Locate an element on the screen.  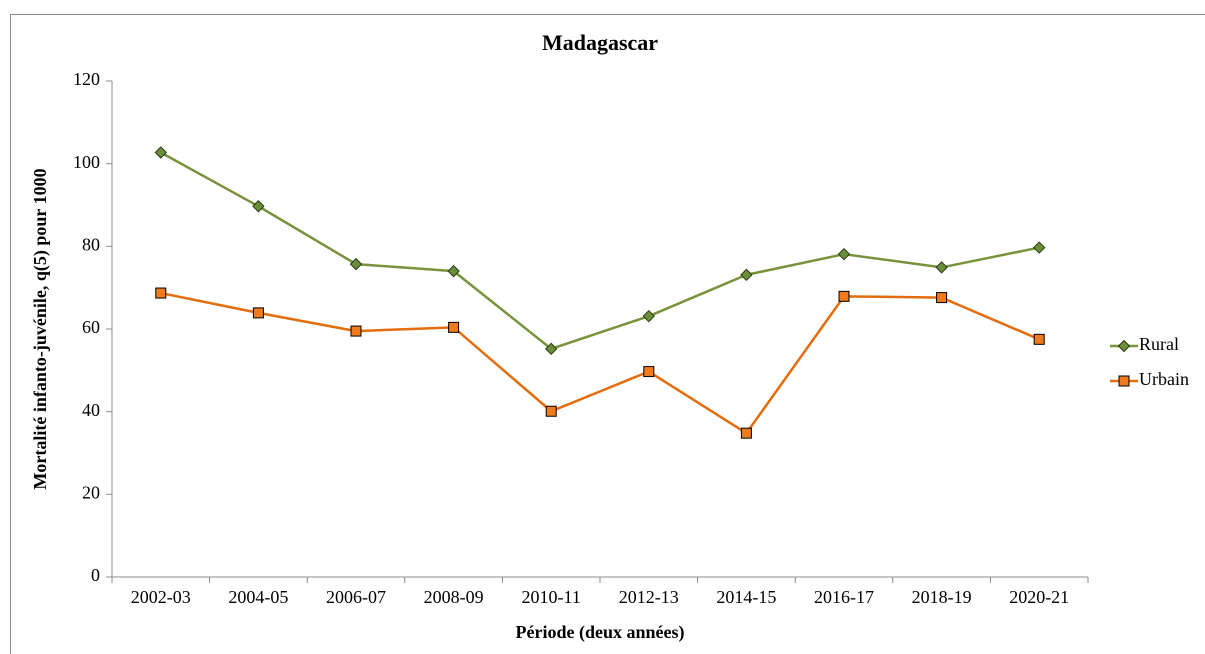
y-tick-label: 0 is located at coordinates (95, 575).